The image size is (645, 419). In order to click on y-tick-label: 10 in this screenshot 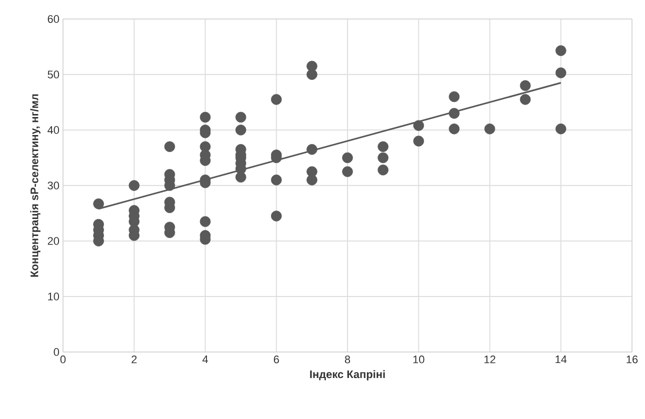, I will do `click(54, 296)`.